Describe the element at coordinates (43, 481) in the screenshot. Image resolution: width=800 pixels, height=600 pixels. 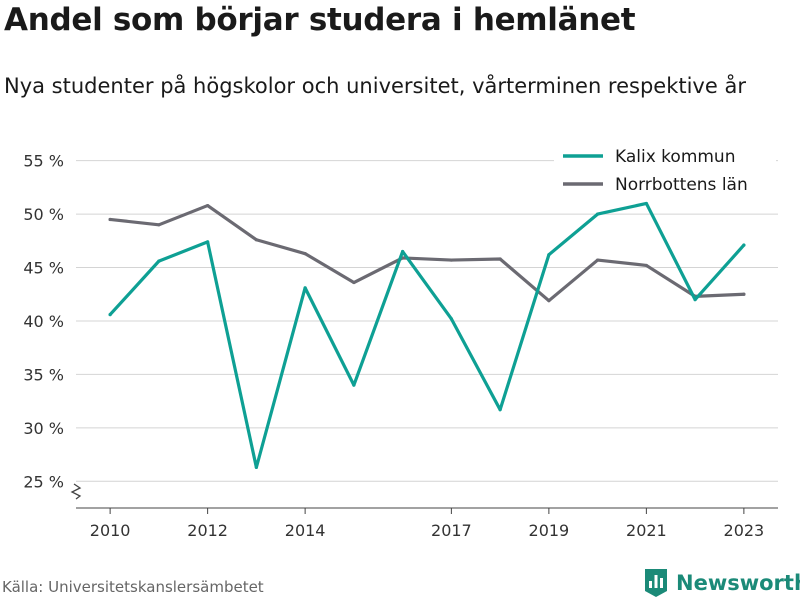
I see `y-tick-label: 25 %` at that location.